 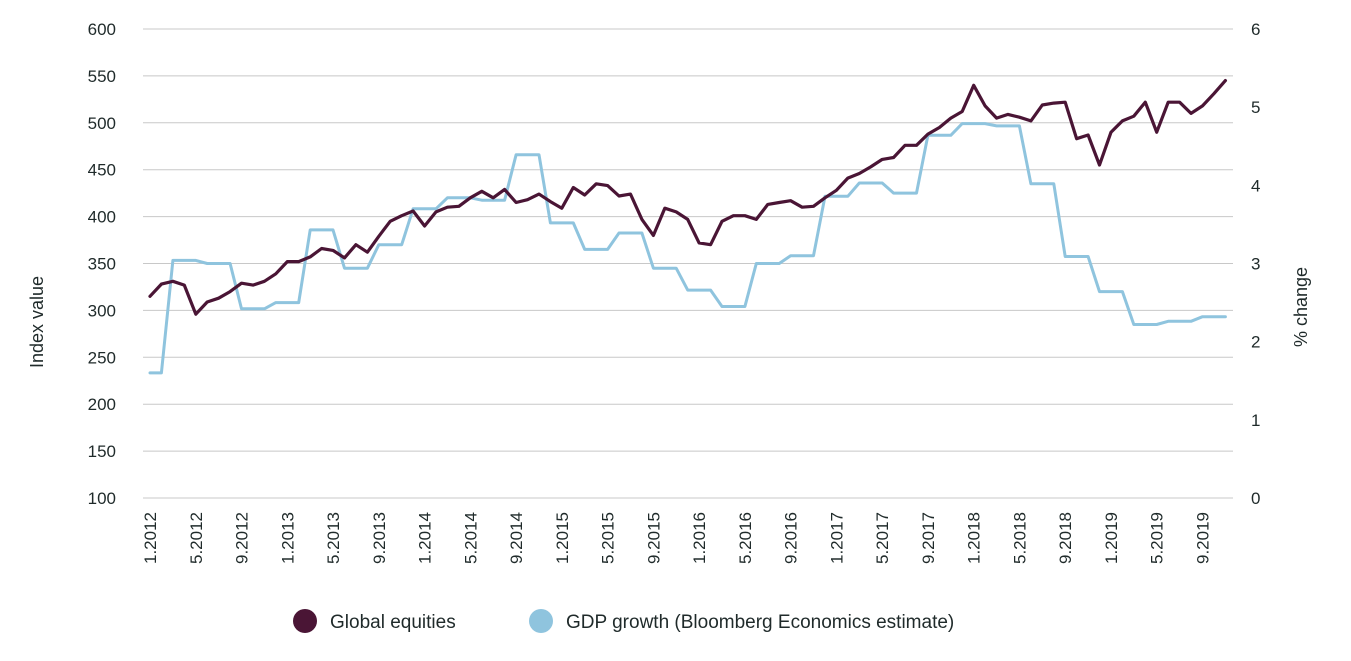 I want to click on left-tick-label: 100, so click(x=102, y=498).